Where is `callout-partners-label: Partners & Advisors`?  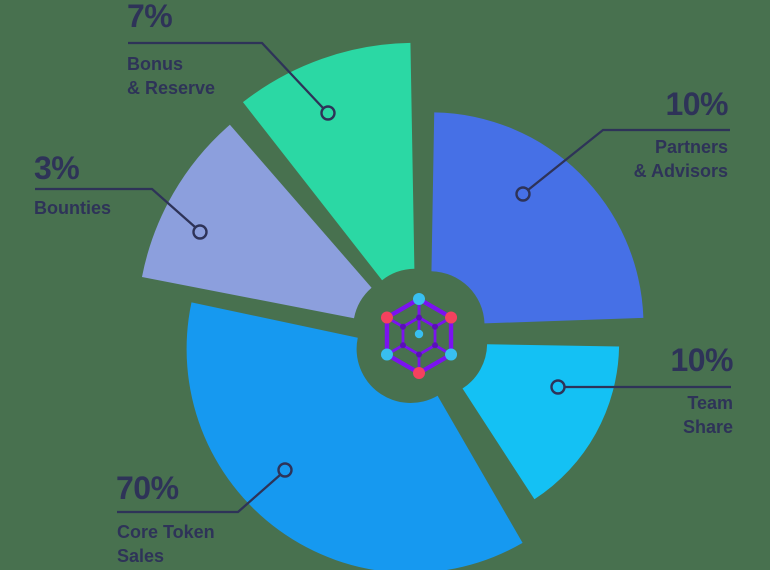
callout-partners-label: Partners & Advisors is located at coordinates (681, 159).